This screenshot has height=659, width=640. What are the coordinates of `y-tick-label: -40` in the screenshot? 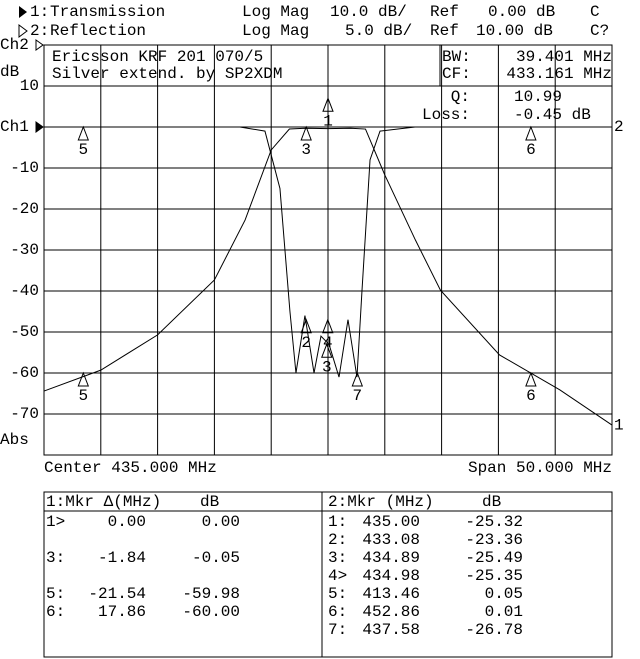 It's located at (24, 291).